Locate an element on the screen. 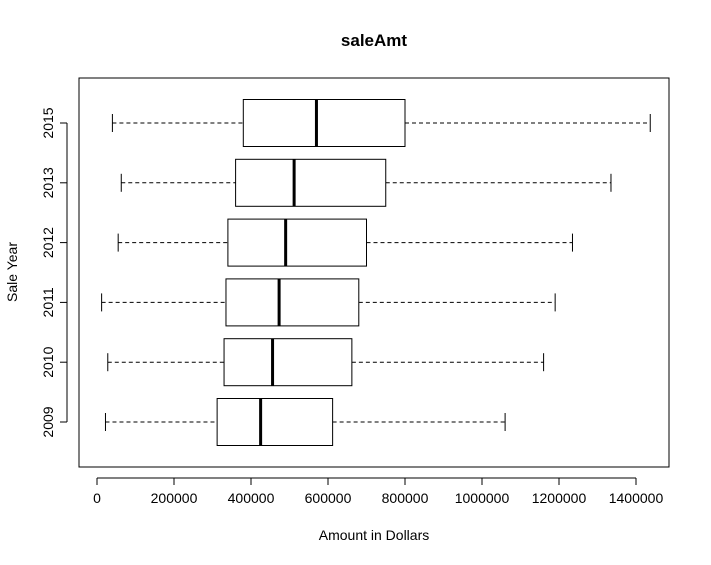 The image size is (711, 565). x-tick-label: 600000 is located at coordinates (328, 498).